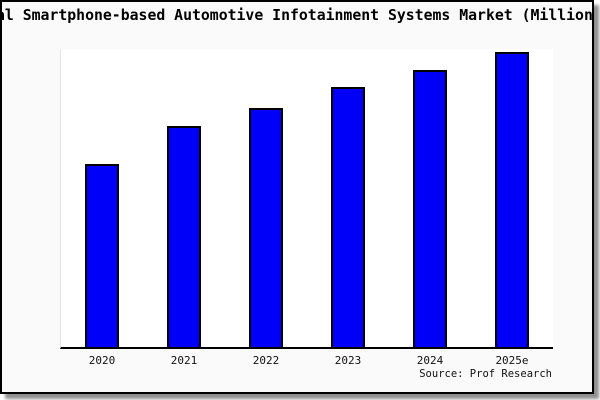  What do you see at coordinates (348, 217) in the screenshot?
I see `bar-2023` at bounding box center [348, 217].